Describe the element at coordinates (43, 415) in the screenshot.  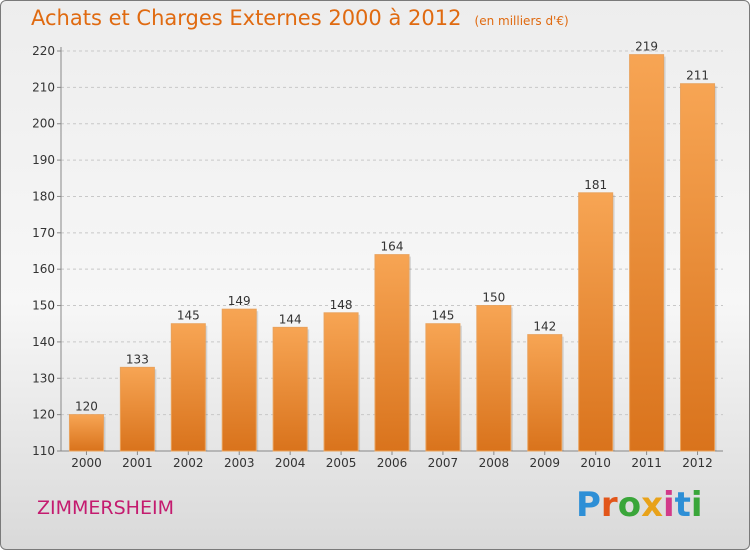
I see `y-tick-label: 120` at that location.